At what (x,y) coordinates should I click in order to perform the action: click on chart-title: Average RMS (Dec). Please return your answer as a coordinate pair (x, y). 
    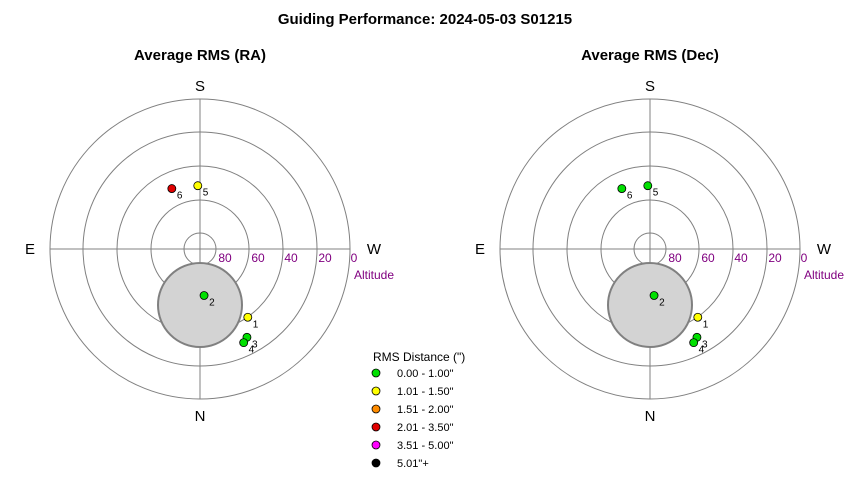
    Looking at the image, I should click on (650, 55).